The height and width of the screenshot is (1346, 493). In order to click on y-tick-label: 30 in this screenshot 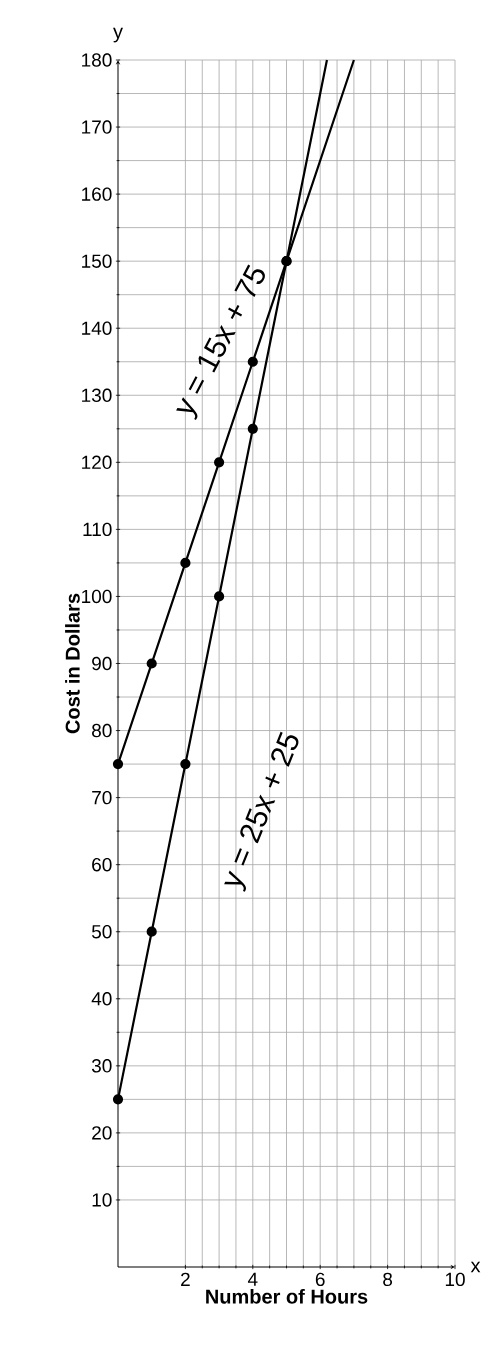, I will do `click(101, 1066)`.